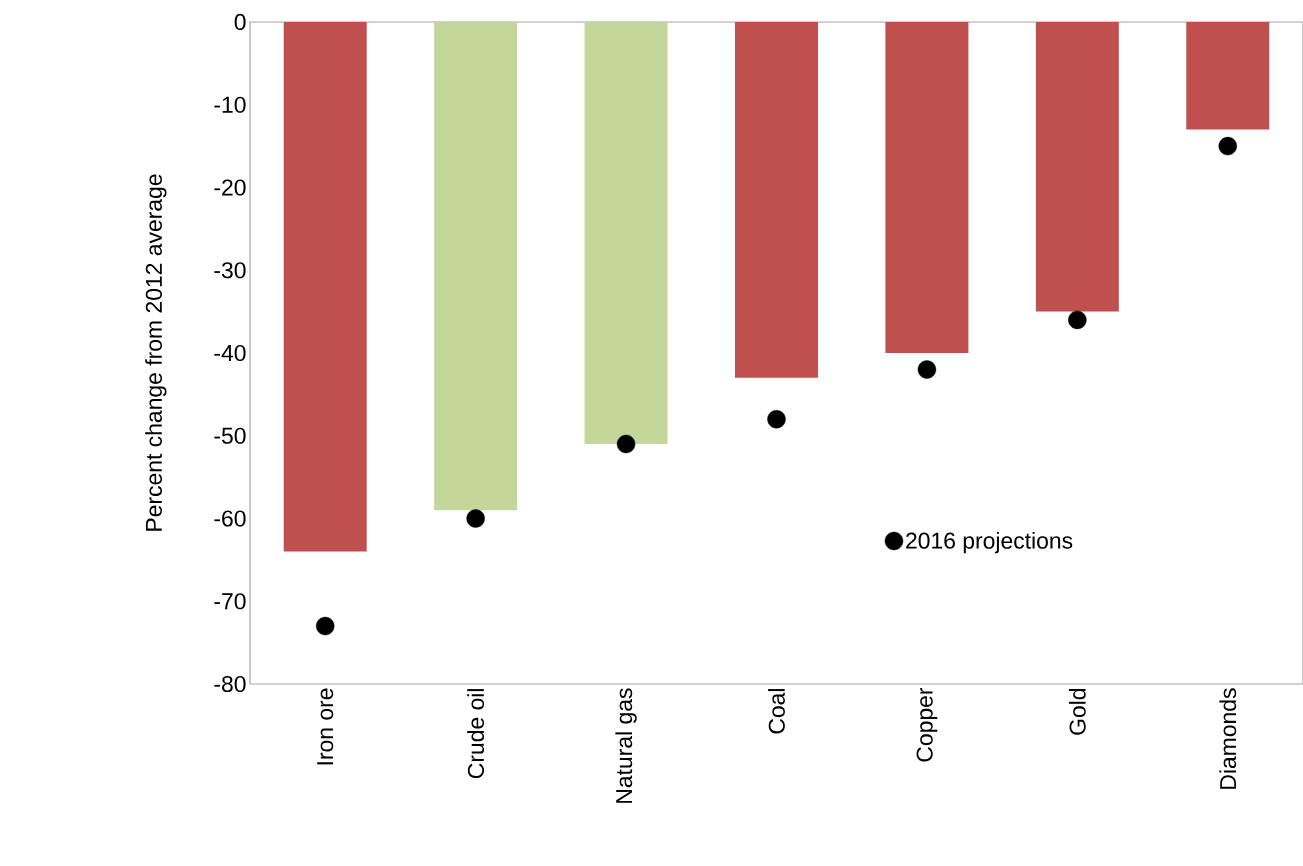  What do you see at coordinates (230, 435) in the screenshot?
I see `y-tick-label: -50` at bounding box center [230, 435].